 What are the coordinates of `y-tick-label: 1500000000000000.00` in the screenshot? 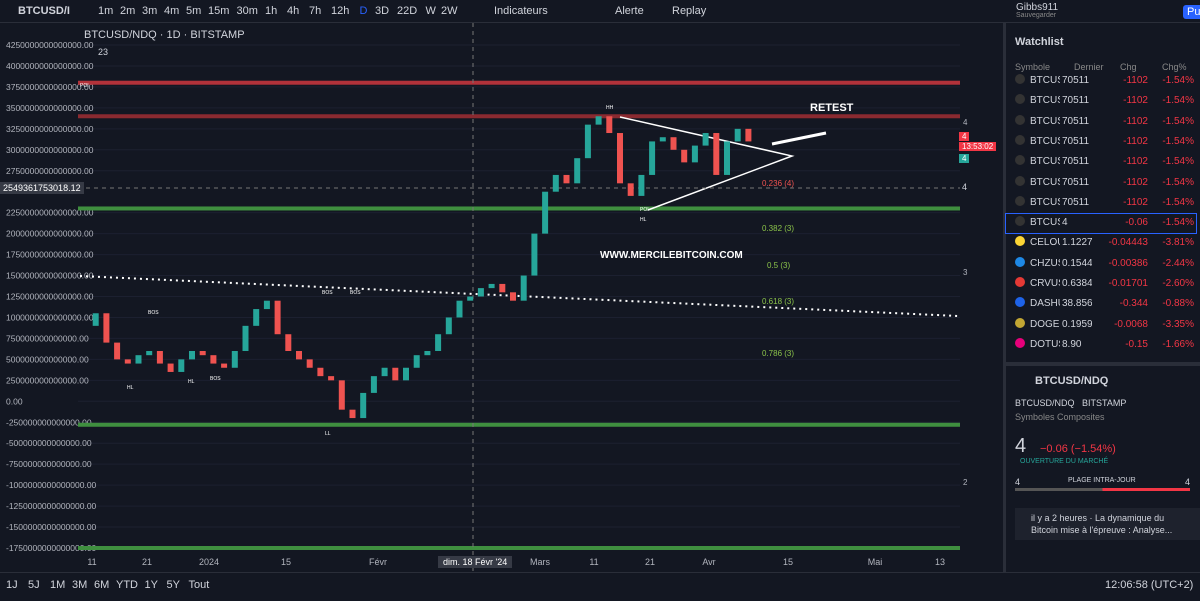 It's located at (50, 276).